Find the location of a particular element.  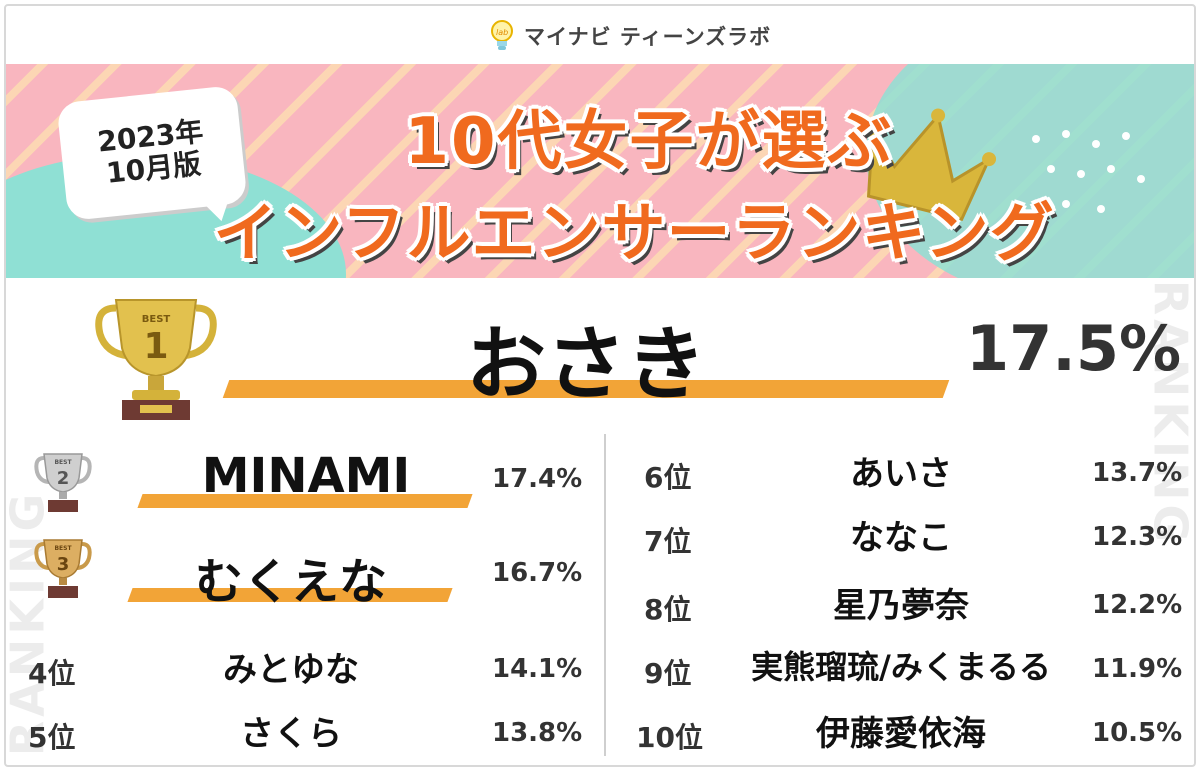

rank-6-value: 13.7% is located at coordinates (1137, 473).